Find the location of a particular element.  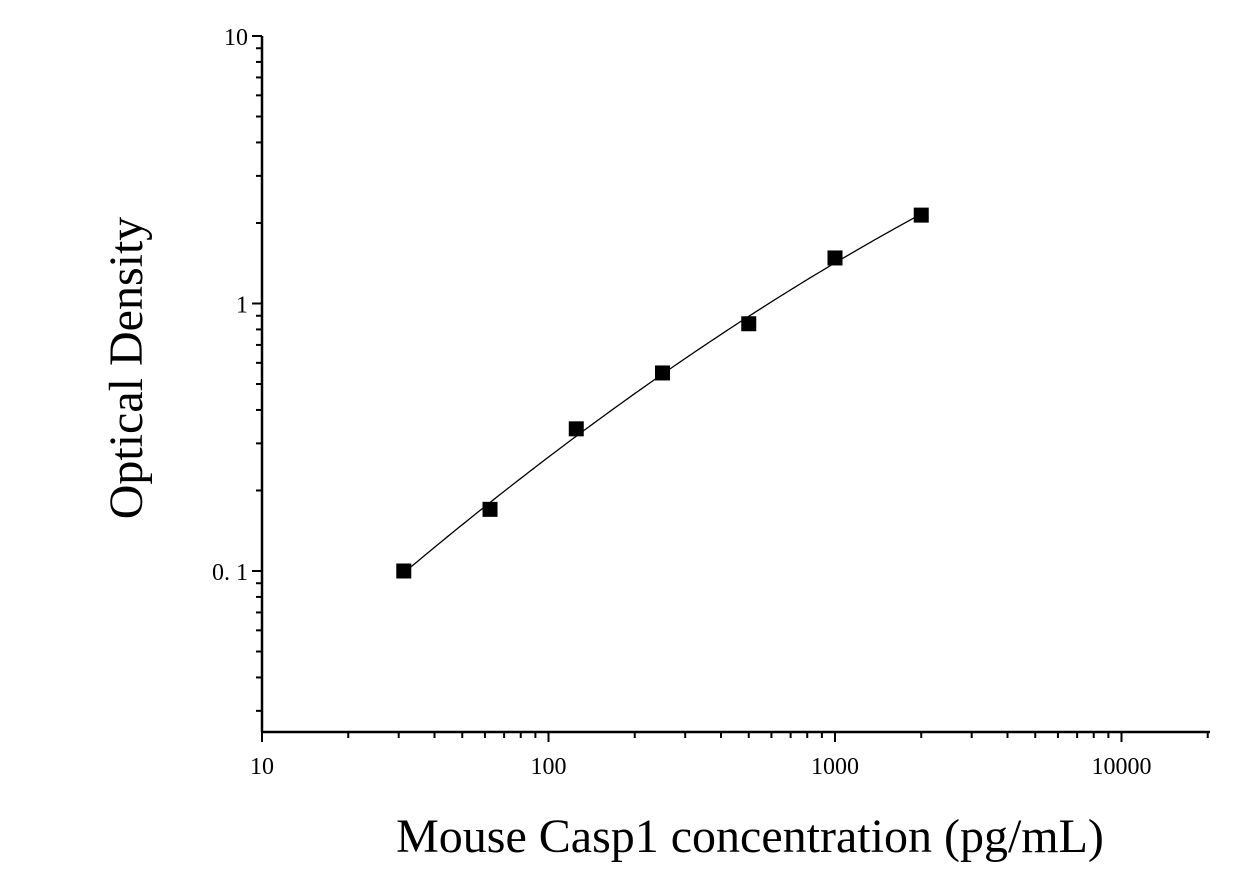

y-tick-label: 10 is located at coordinates (236, 38).